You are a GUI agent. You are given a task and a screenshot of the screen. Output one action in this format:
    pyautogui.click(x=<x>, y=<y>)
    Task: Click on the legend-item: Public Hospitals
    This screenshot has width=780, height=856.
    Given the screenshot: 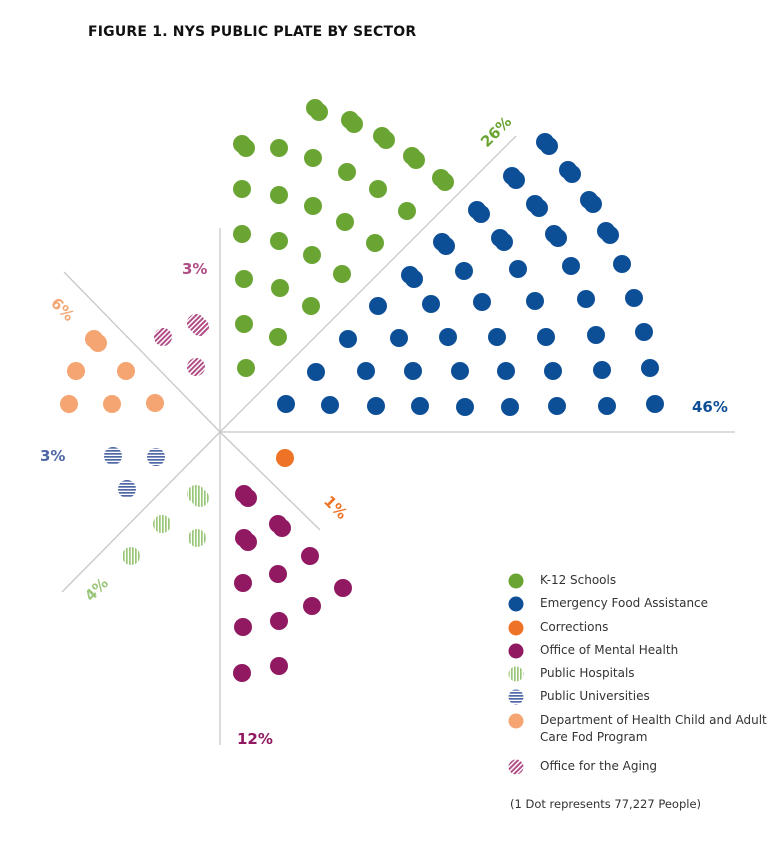 What is the action you would take?
    pyautogui.click(x=638, y=676)
    